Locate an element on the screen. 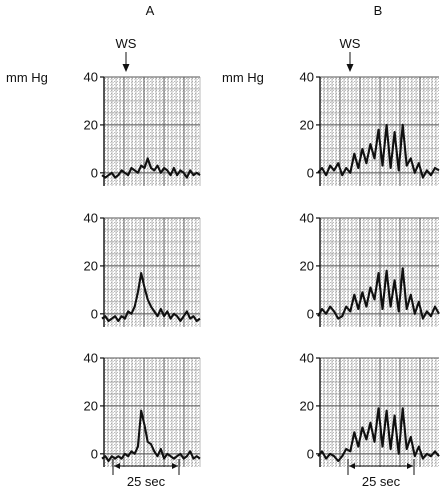 The width and height of the screenshot is (441, 491). time-scale-b: 25 sec is located at coordinates (381, 474).